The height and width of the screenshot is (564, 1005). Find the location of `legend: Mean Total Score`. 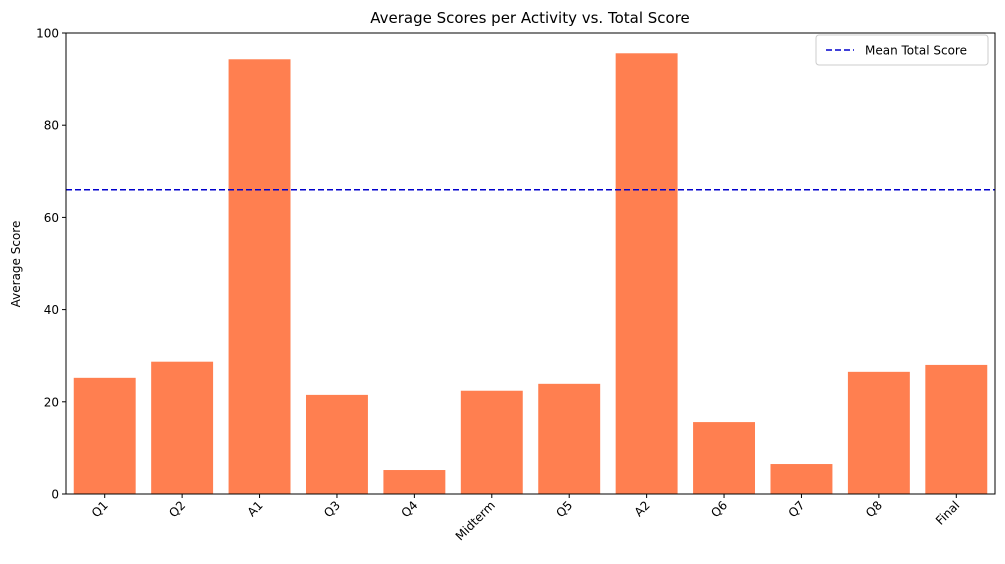

legend: Mean Total Score is located at coordinates (902, 50).